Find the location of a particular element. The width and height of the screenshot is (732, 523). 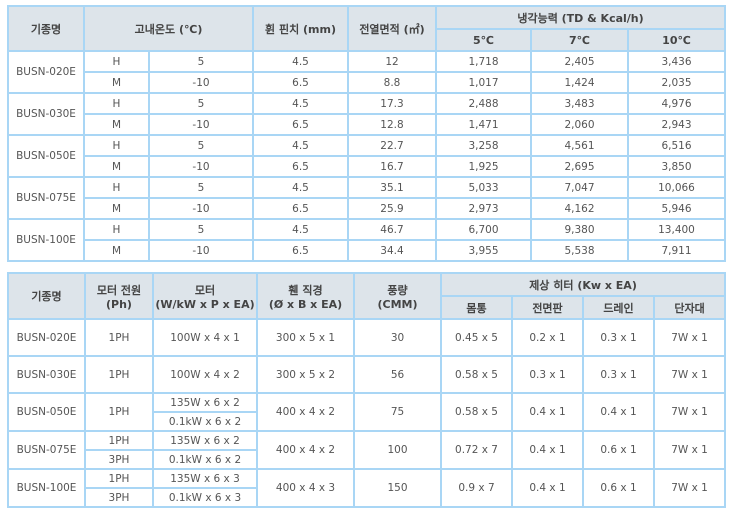

cap-10c-cell: 2,943 is located at coordinates (676, 124).